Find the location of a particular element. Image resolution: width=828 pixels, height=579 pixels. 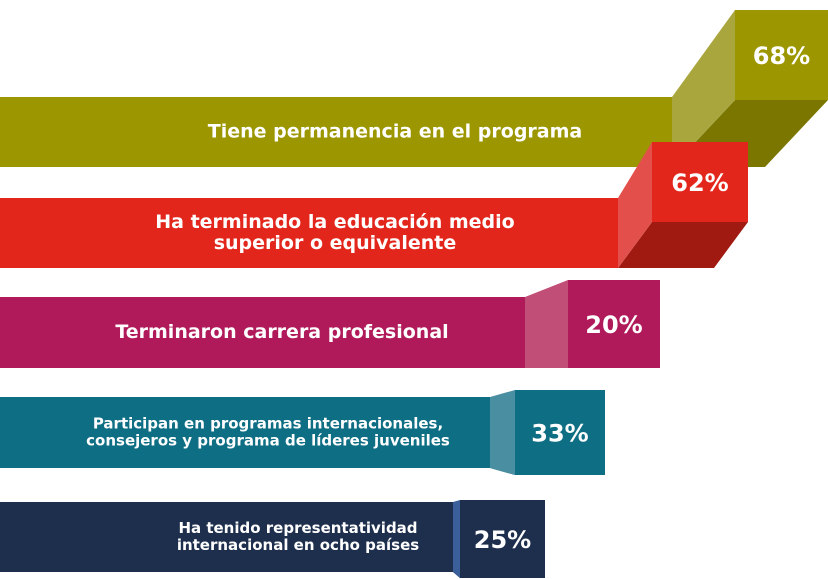

item-label: Ha terminado la educación medio is located at coordinates (334, 222).